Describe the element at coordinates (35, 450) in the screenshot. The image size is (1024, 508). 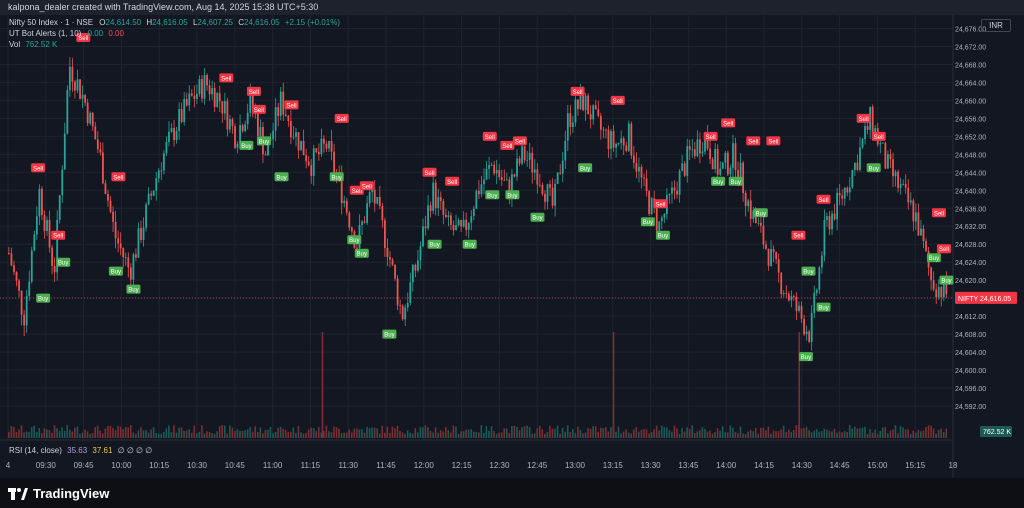
I see `rsi-label: RSI (14, close)` at that location.